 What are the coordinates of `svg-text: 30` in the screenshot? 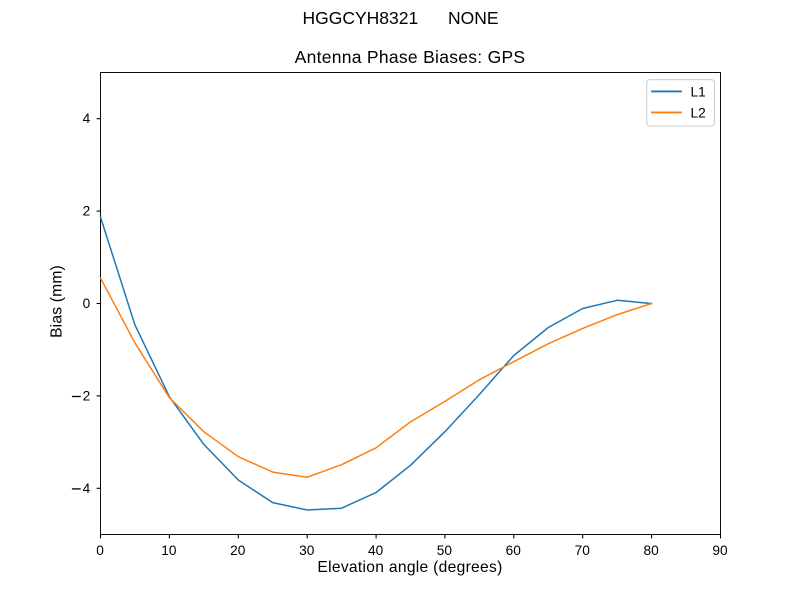 It's located at (307, 550).